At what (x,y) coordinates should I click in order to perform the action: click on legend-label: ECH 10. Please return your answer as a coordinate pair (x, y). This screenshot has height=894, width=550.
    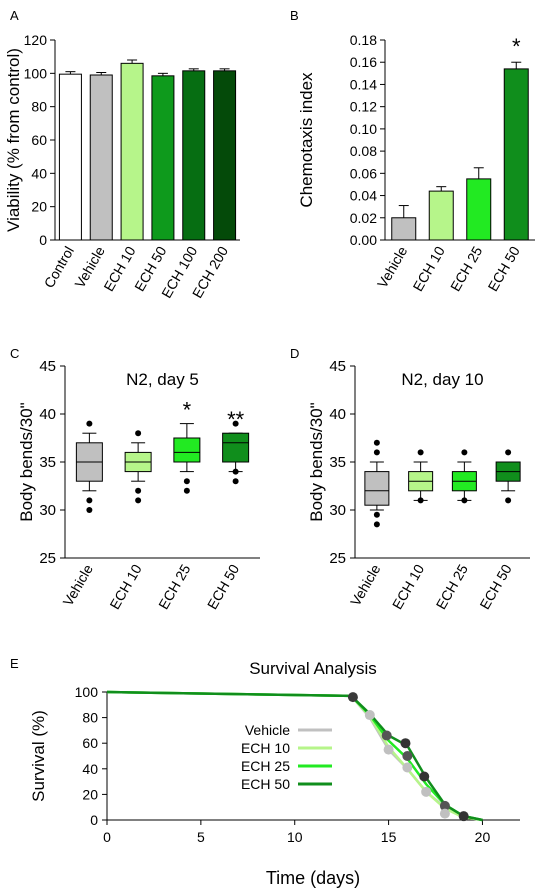
    Looking at the image, I should click on (265, 748).